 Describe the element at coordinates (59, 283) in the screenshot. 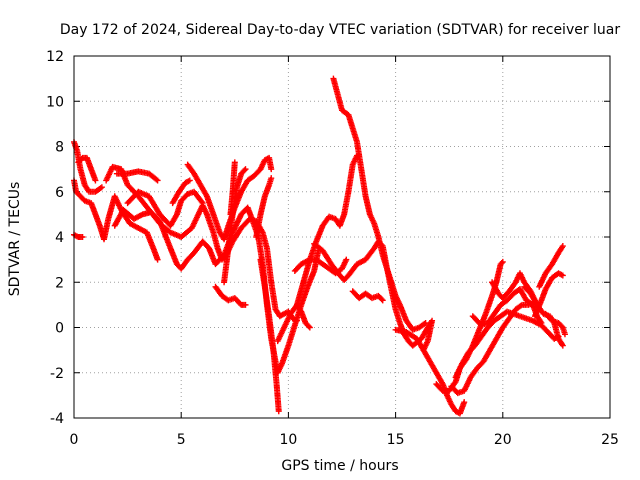

I see `y-tick-label: 2` at that location.